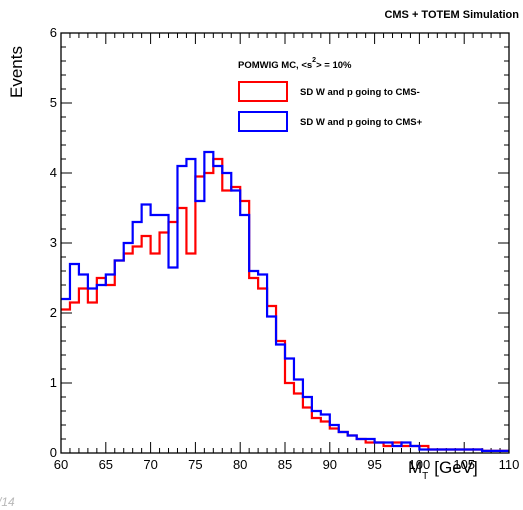 The image size is (523, 510). I want to click on legend-header-main: POMWIG MC, <s, so click(275, 65).